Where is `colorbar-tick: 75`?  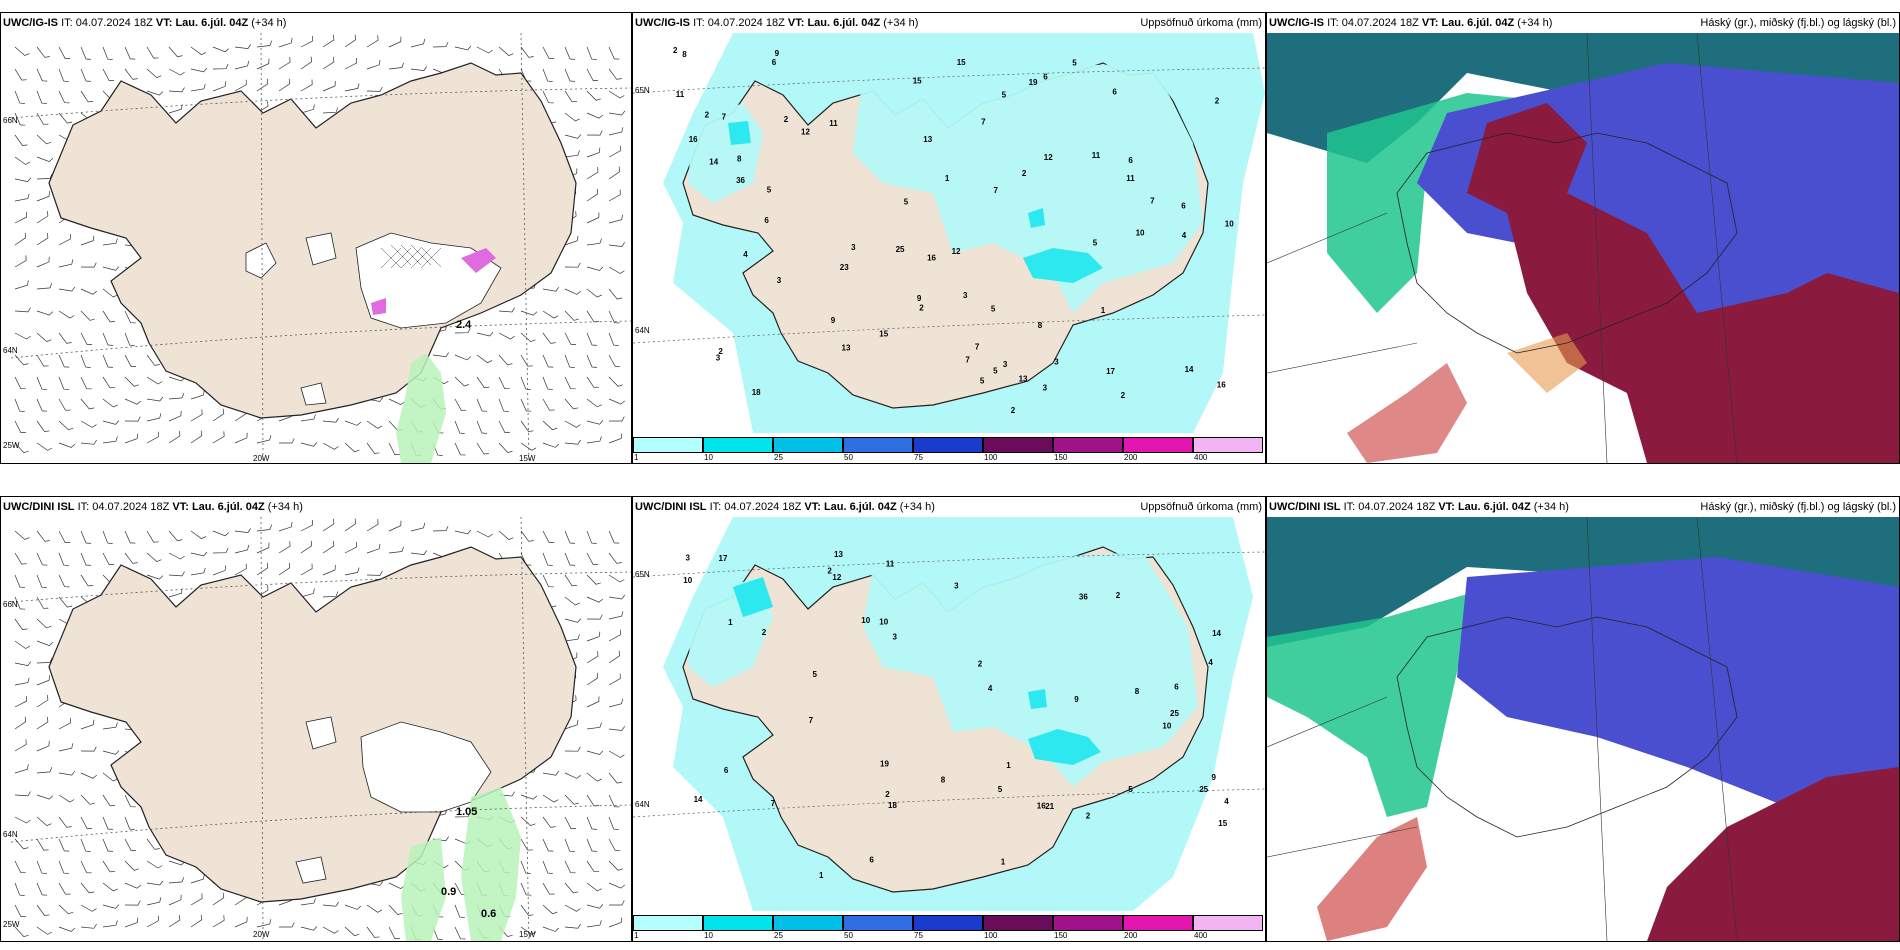
colorbar-tick: 75 is located at coordinates (918, 457).